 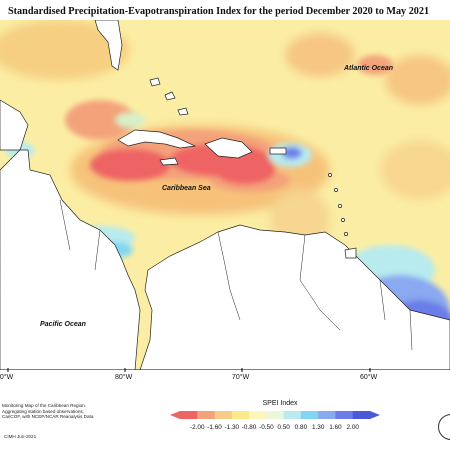 I want to click on legend-tick-label: -0.80, so click(x=249, y=427).